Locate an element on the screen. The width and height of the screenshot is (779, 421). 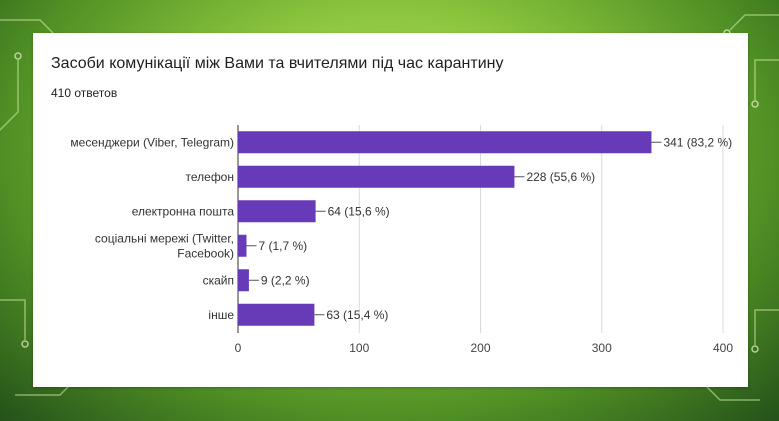
data-label: 64 (15,6 %) is located at coordinates (359, 211).